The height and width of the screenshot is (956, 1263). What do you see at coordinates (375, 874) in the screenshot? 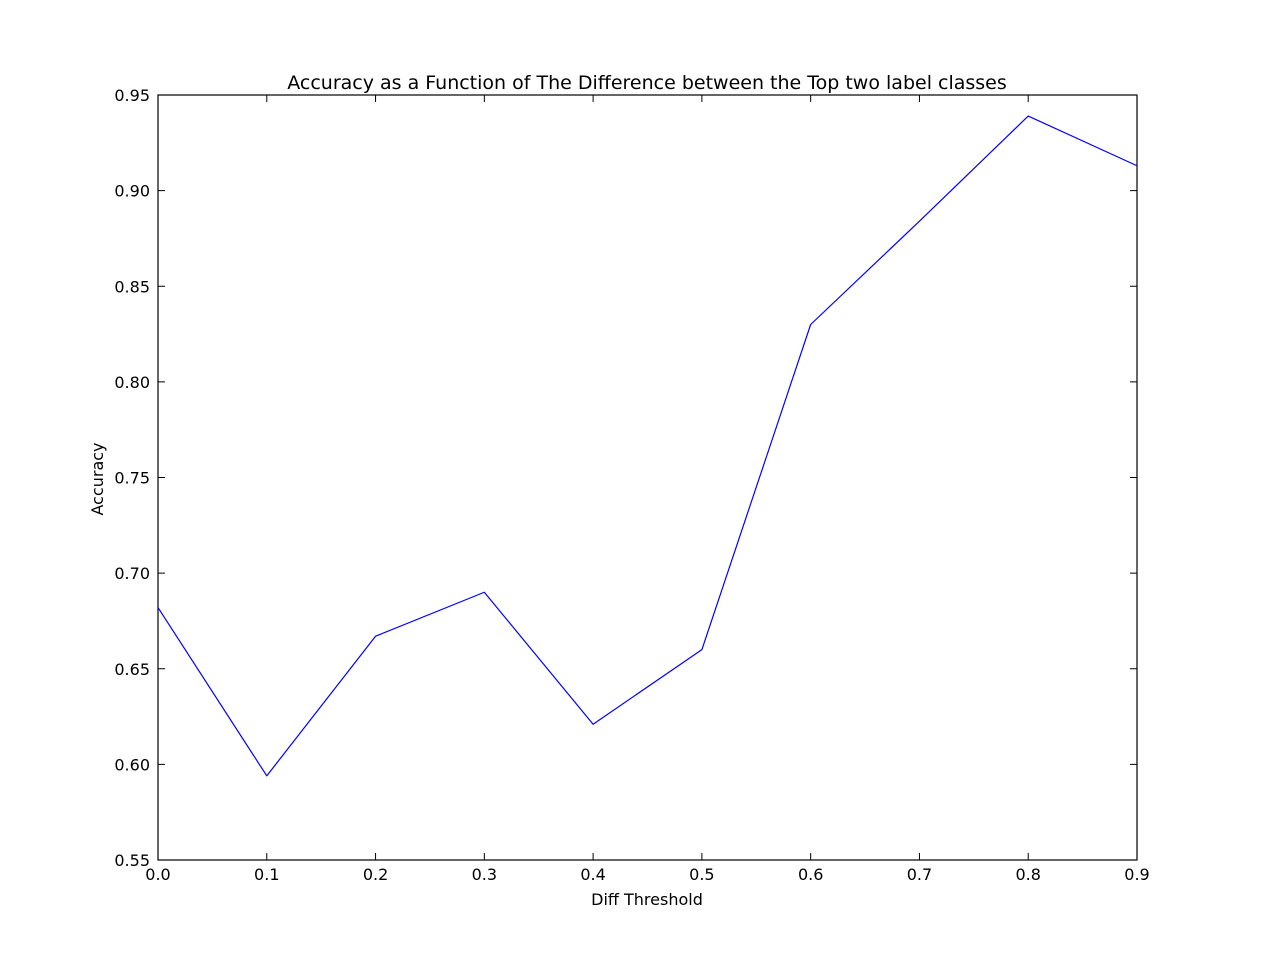
I see `x-tick-label: 0.2` at bounding box center [375, 874].